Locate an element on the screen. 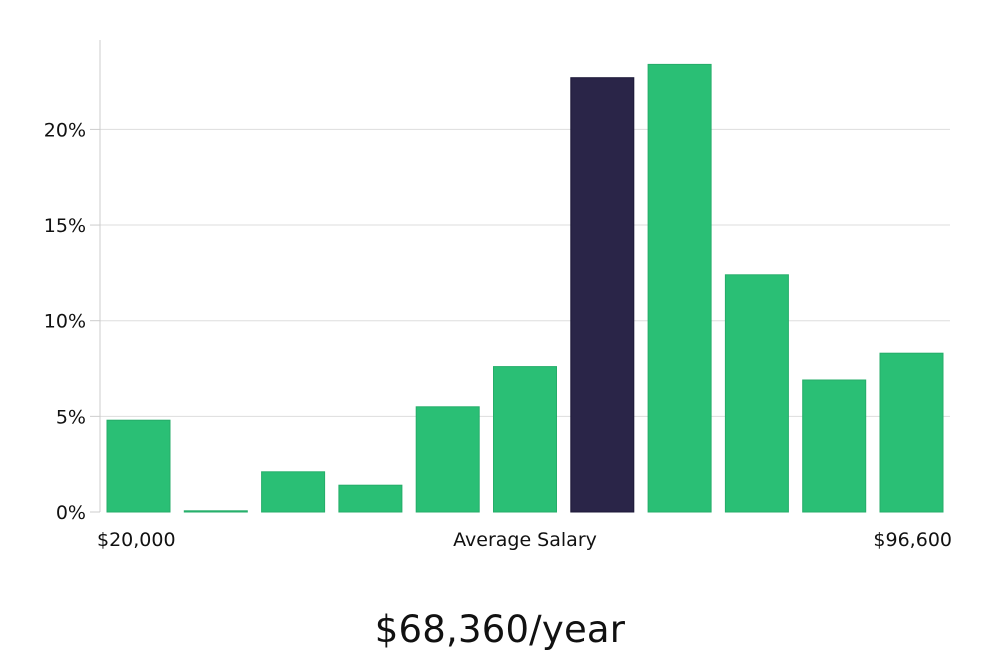  bar-highlighted is located at coordinates (602, 295).